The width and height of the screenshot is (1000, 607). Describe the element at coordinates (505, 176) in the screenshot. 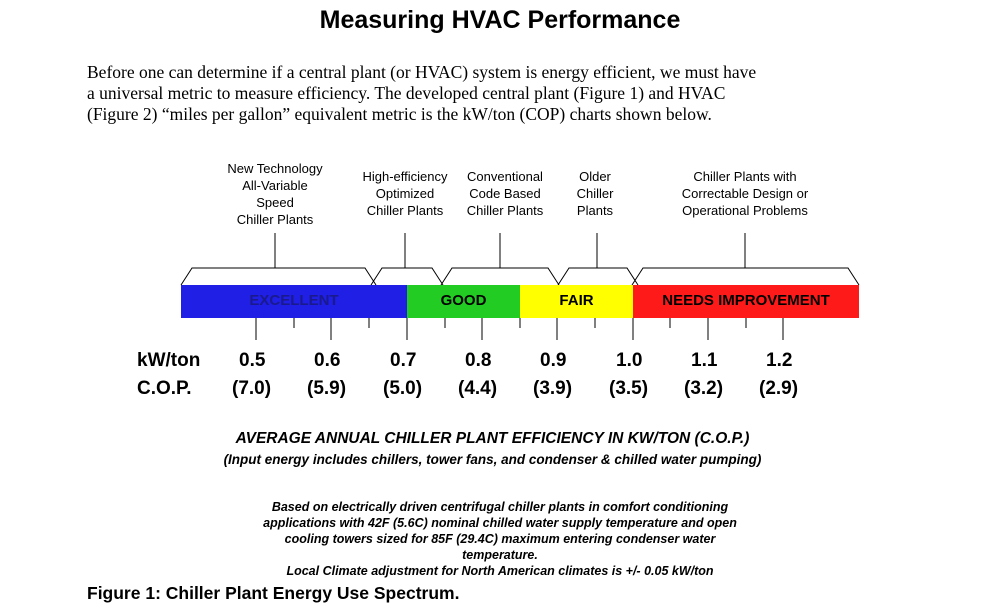

I see `category-line: Conventional` at that location.